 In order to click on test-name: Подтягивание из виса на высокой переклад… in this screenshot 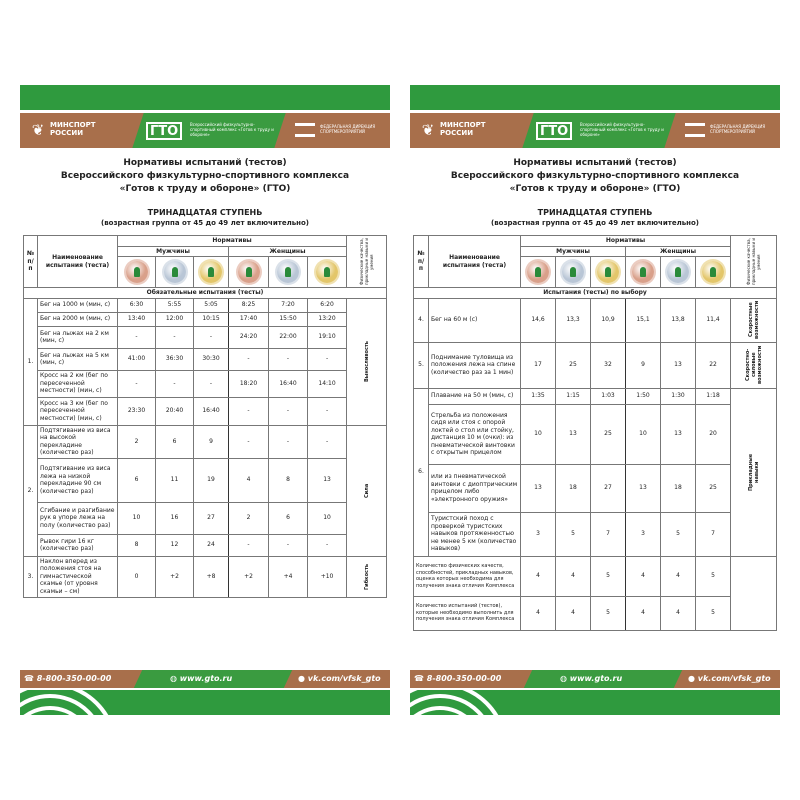, I will do `click(77, 441)`.